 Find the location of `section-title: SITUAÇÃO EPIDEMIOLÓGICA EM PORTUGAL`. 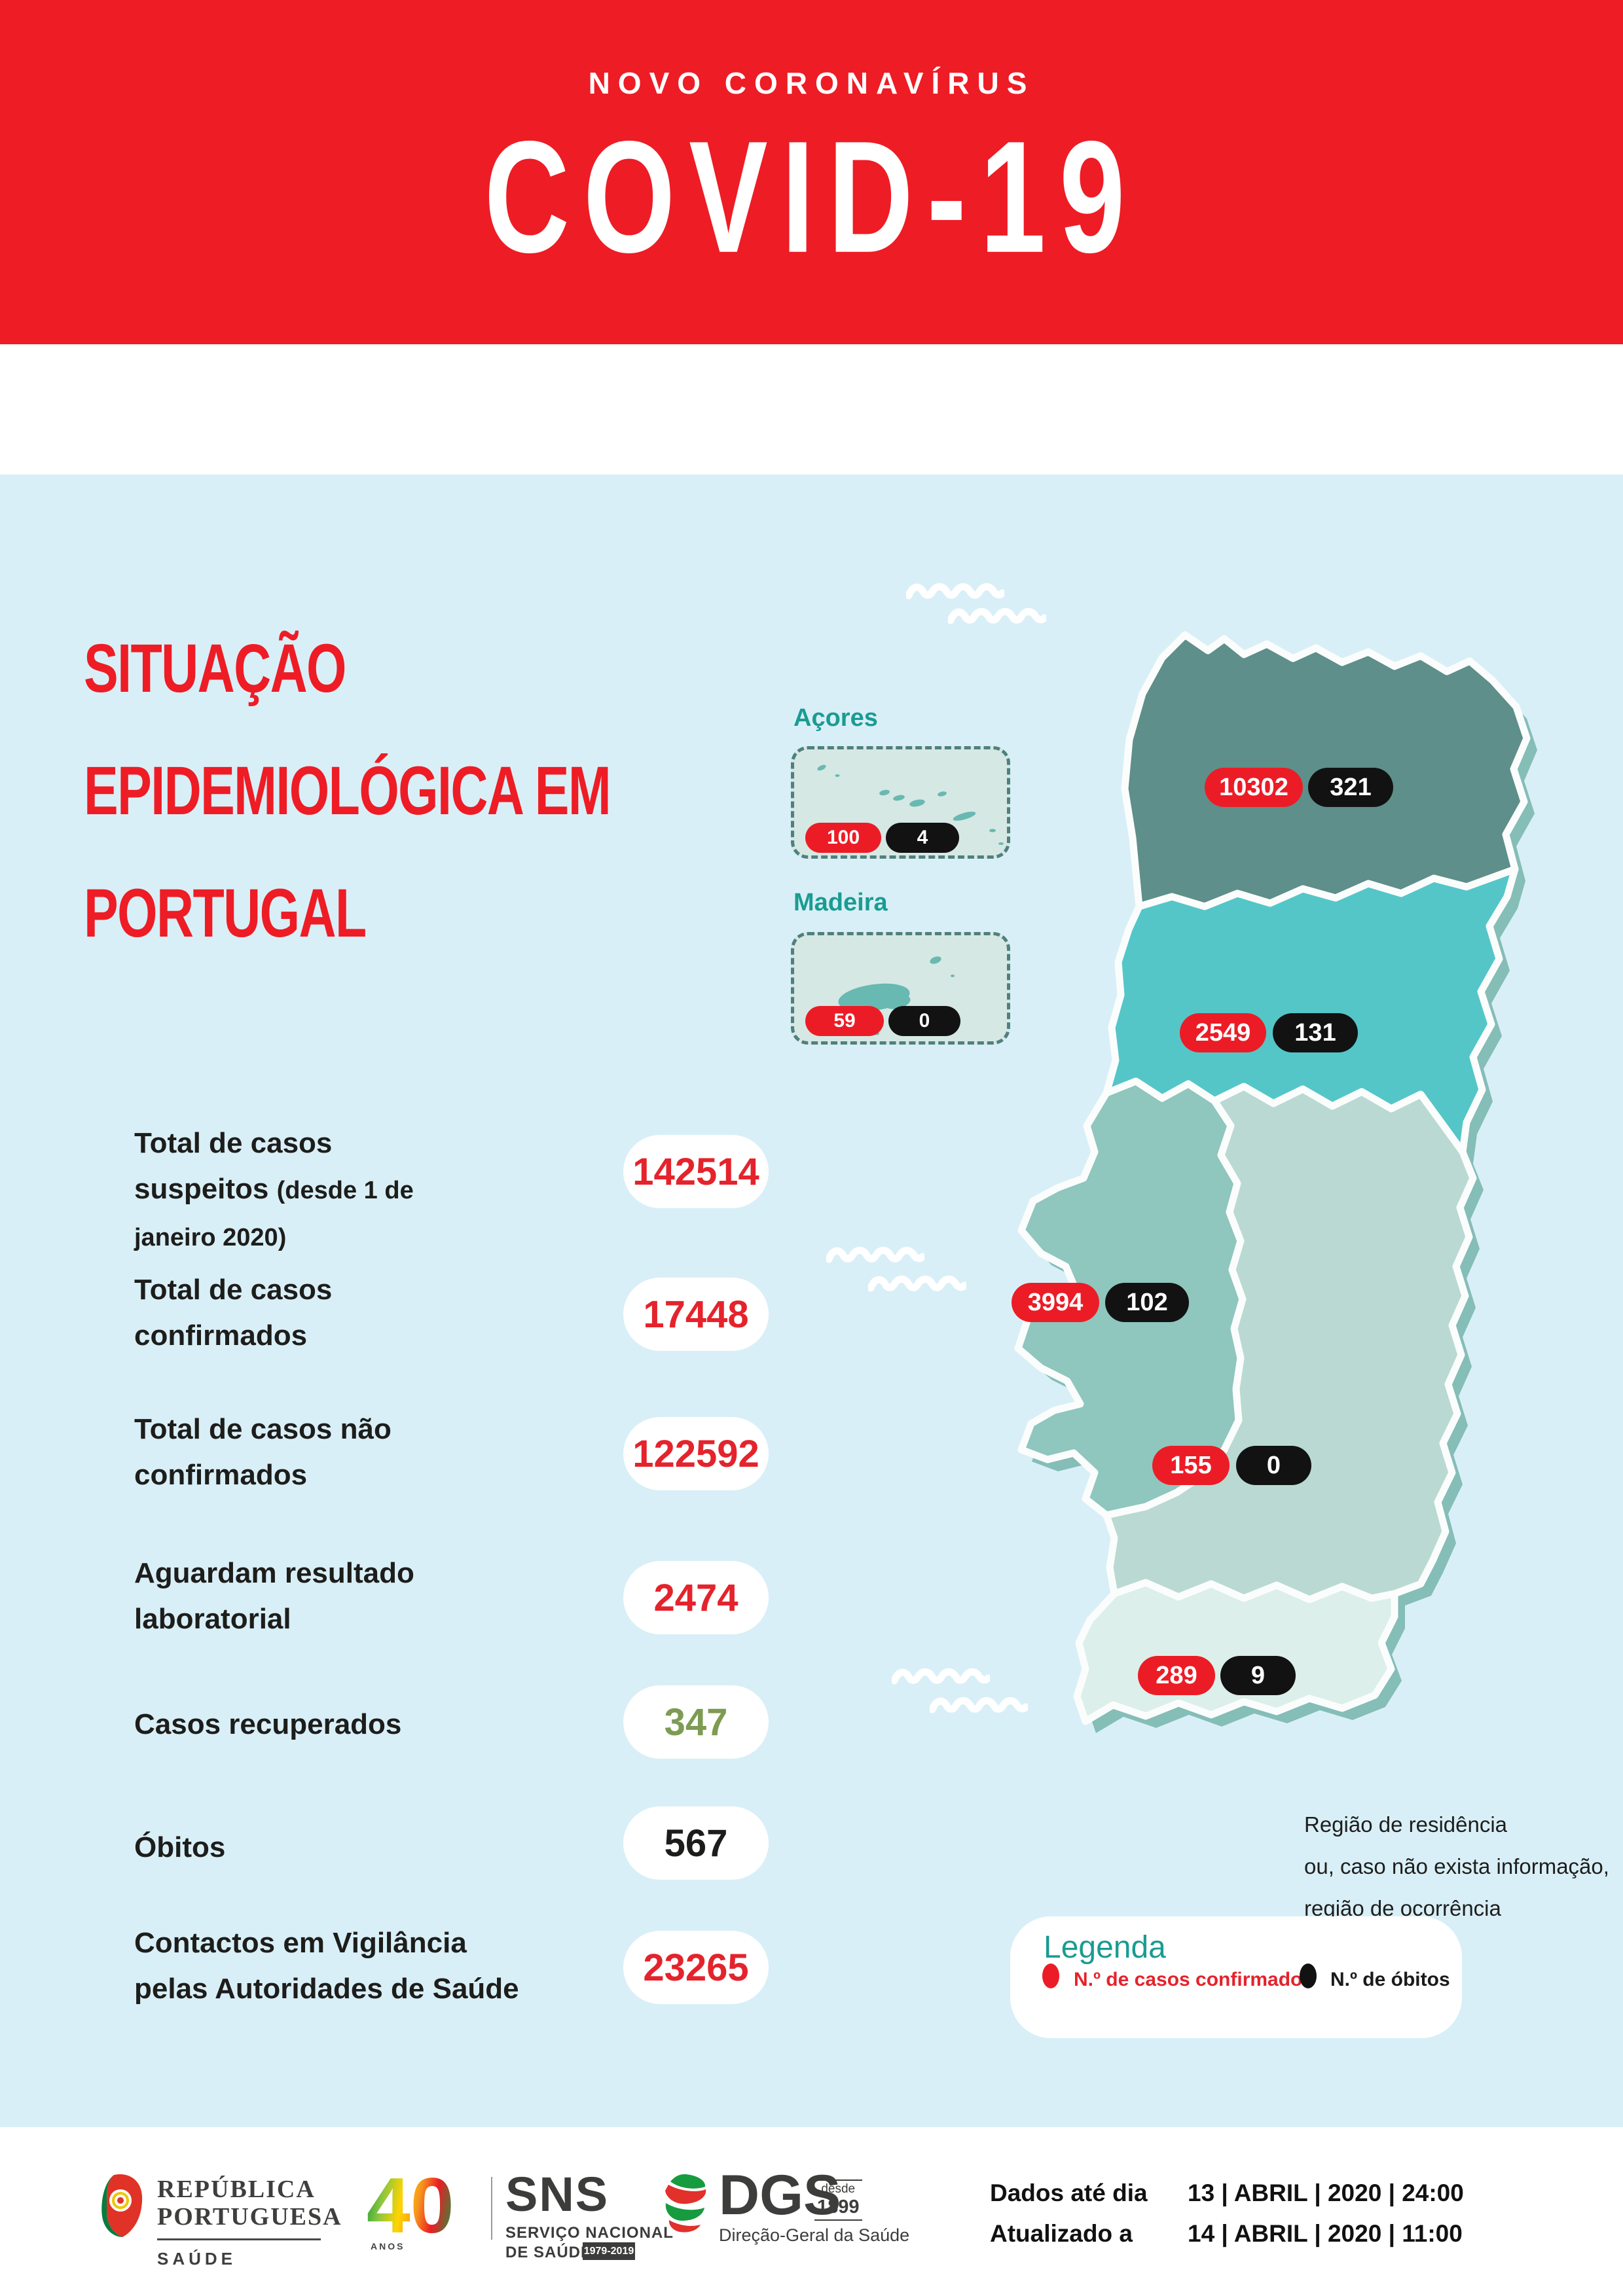

section-title: SITUAÇÃO EPIDEMIOLÓGICA EM PORTUGAL is located at coordinates (368, 791).